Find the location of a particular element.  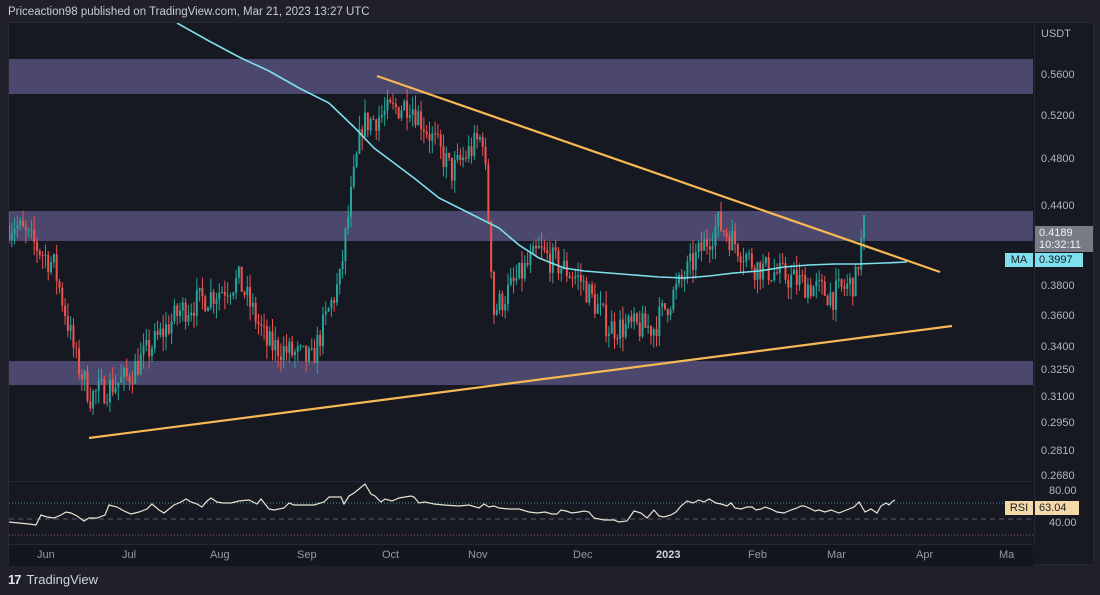

time-tick-label: Apr is located at coordinates (925, 555).